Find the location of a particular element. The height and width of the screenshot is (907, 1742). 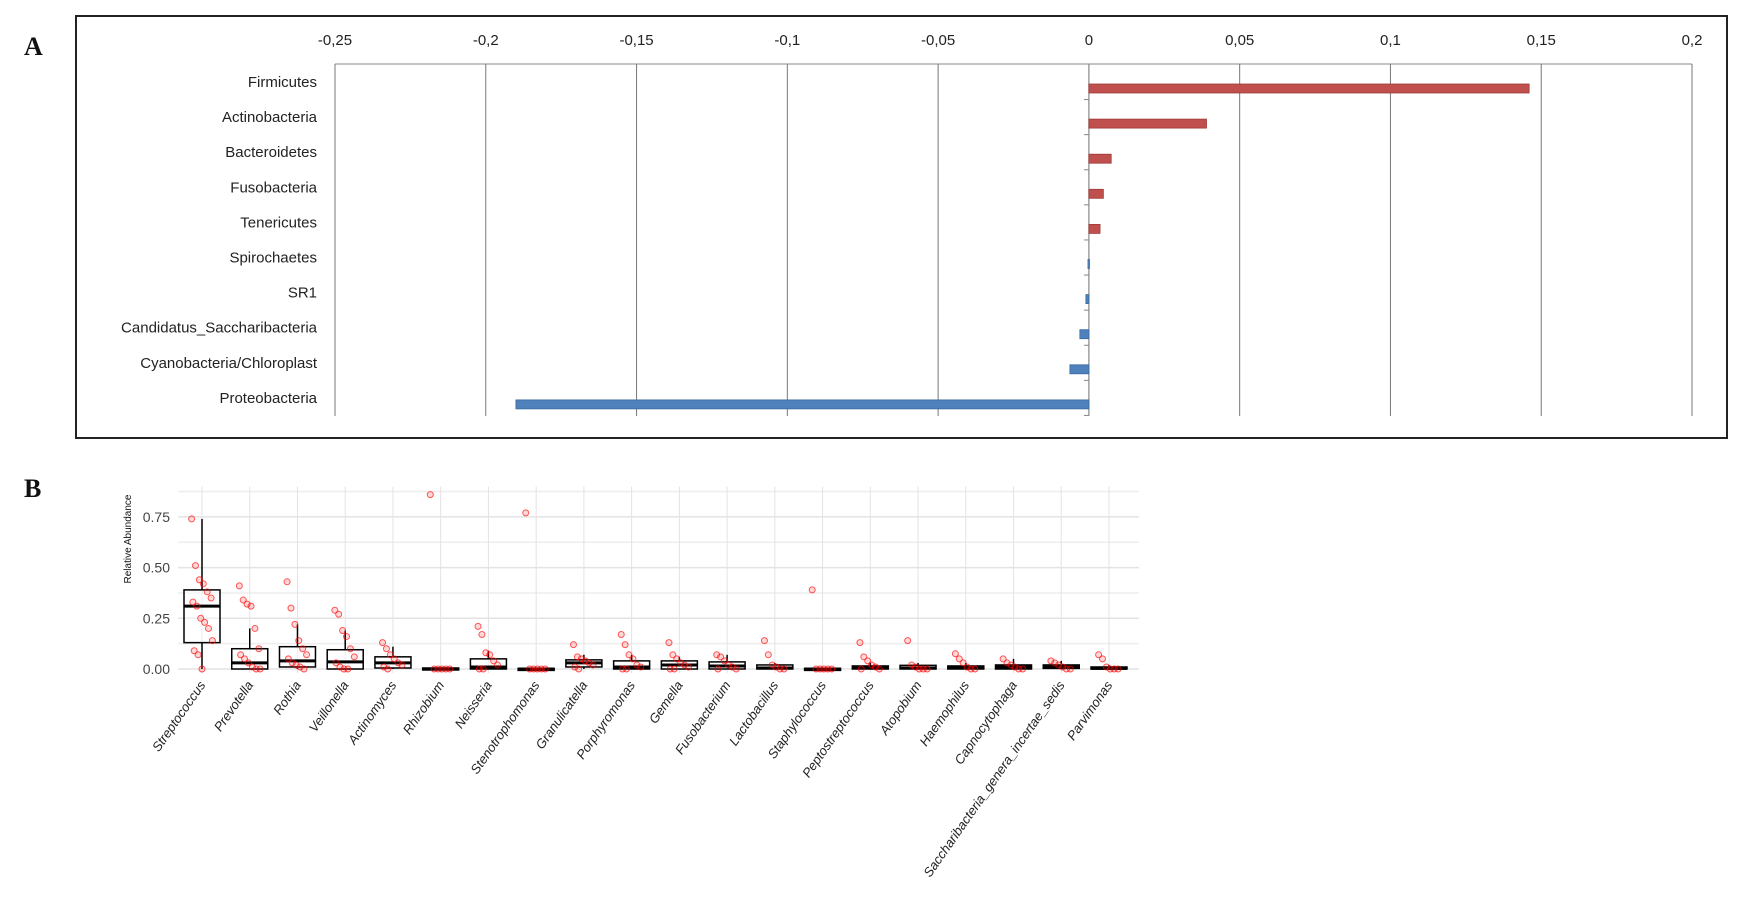

x-tick-label: Lactobacillus is located at coordinates (754, 713).